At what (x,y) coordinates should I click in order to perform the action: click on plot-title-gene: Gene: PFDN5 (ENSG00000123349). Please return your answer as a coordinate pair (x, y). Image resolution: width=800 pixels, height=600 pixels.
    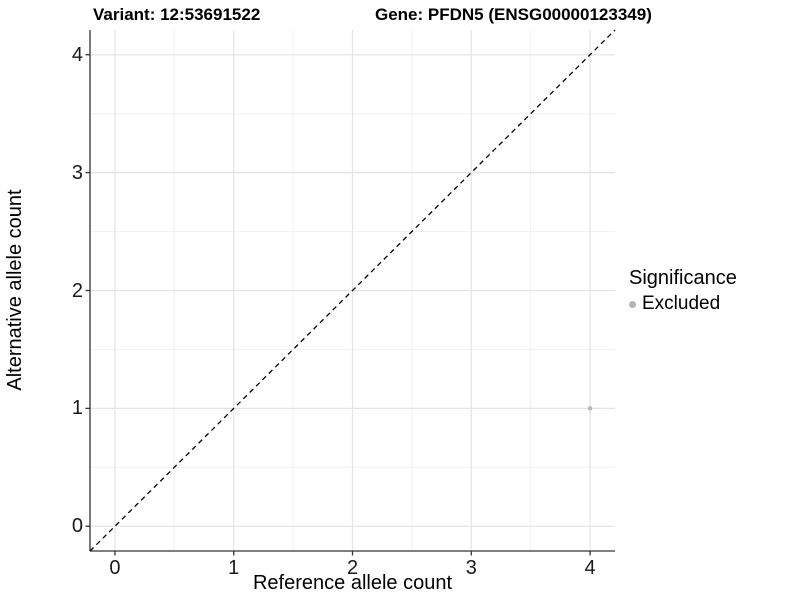
    Looking at the image, I should click on (513, 14).